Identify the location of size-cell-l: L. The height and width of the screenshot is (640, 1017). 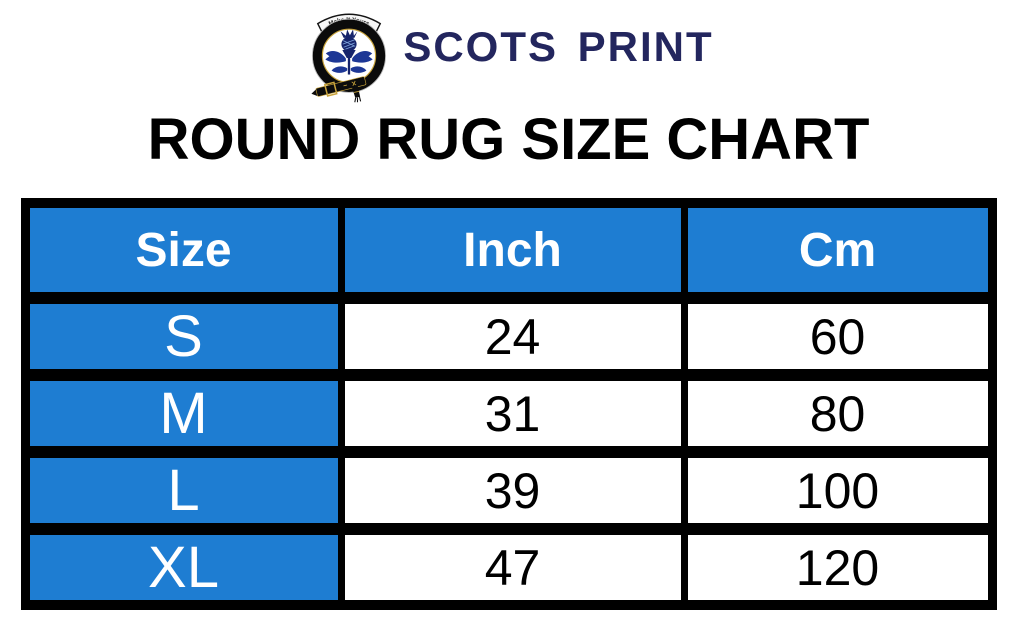
(183, 490).